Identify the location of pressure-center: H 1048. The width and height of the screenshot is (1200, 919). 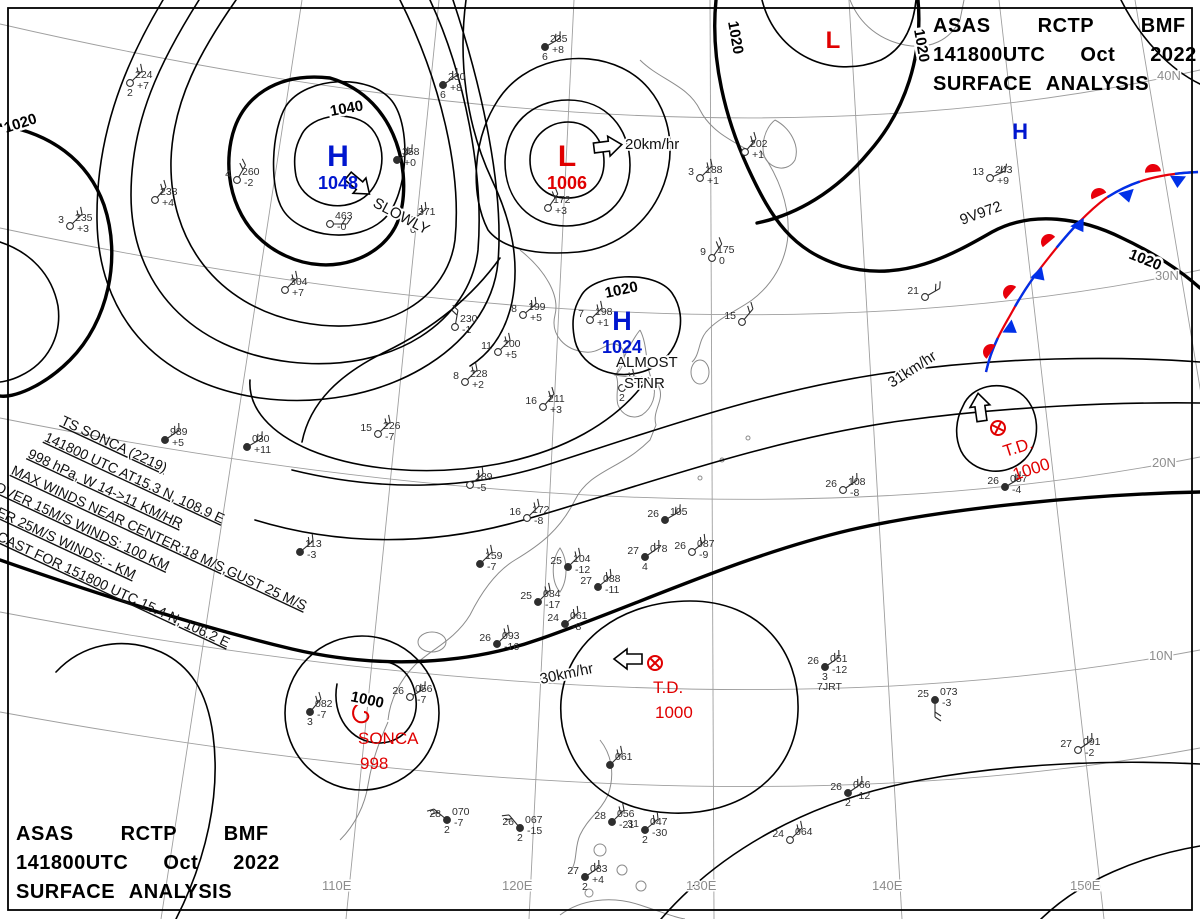
(338, 166).